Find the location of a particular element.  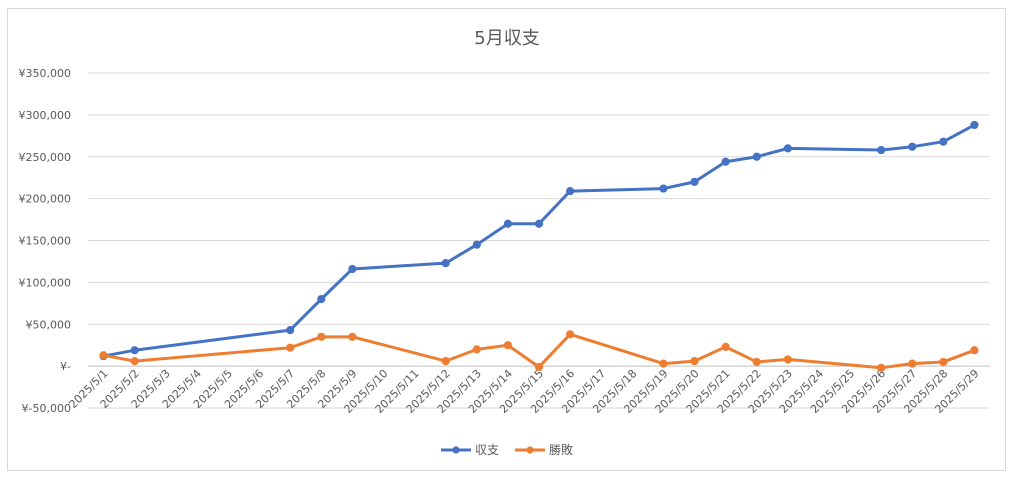

y-tick-label: ¥350,000 is located at coordinates (45, 73).